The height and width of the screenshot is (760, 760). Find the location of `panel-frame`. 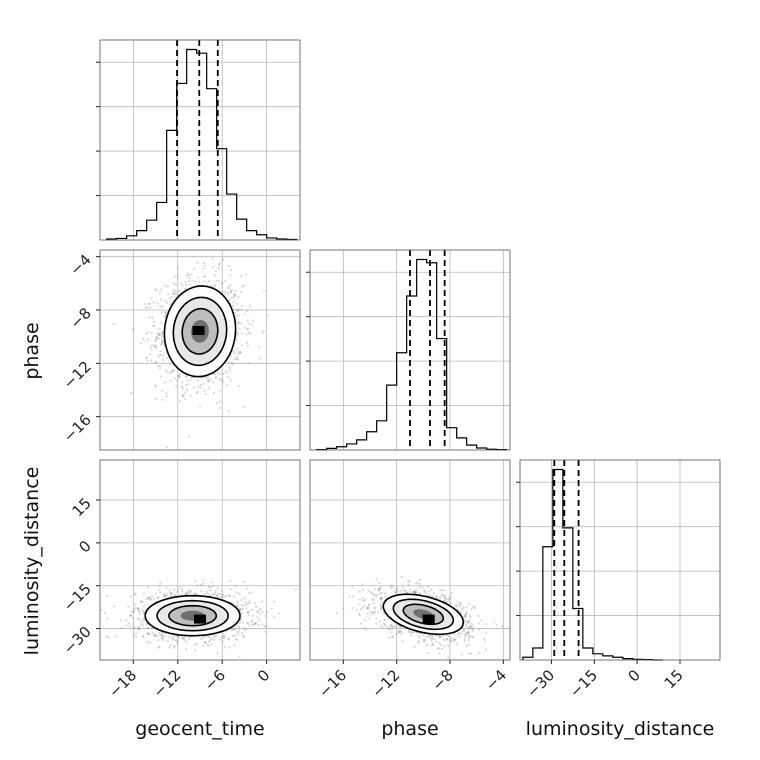

panel-frame is located at coordinates (200, 140).